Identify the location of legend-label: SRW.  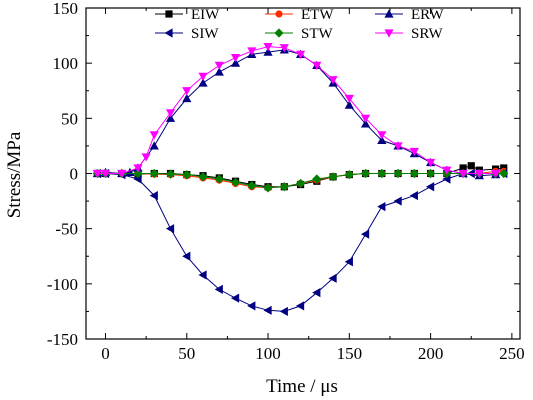
(427, 34).